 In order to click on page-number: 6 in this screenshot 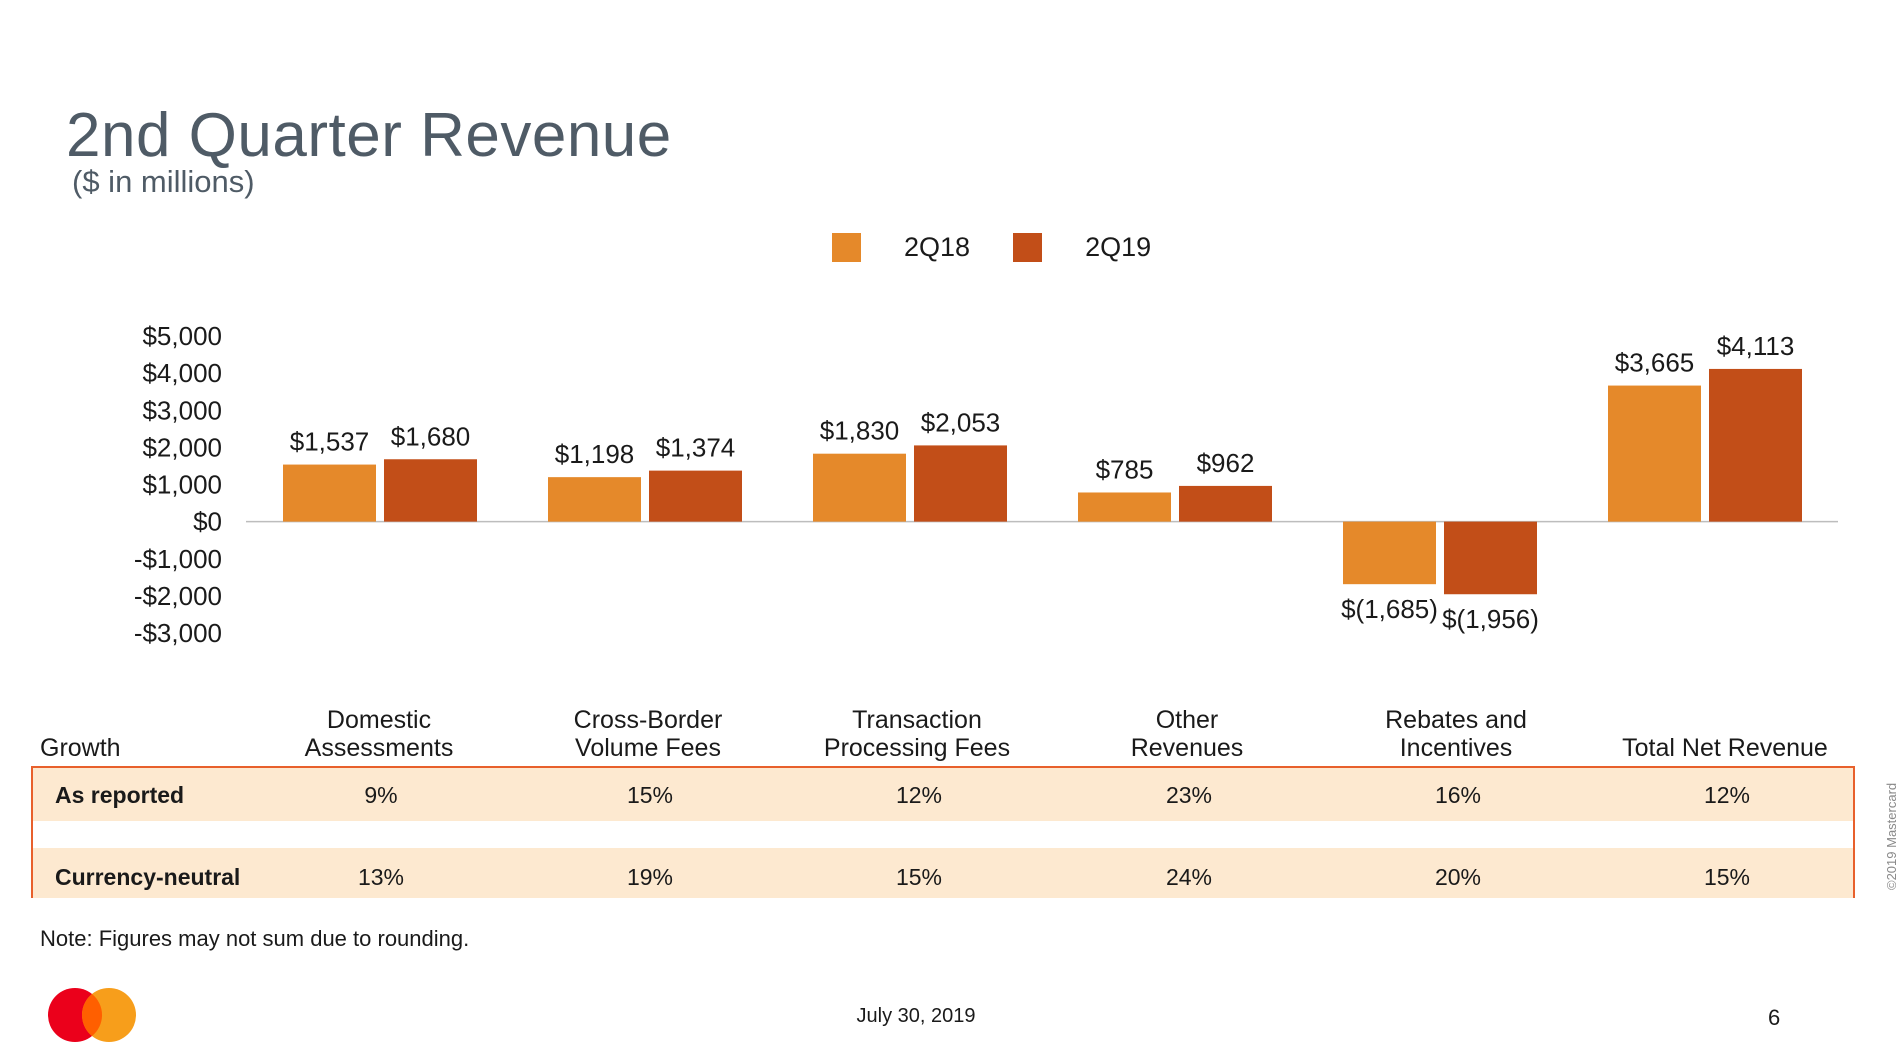, I will do `click(1774, 1017)`.